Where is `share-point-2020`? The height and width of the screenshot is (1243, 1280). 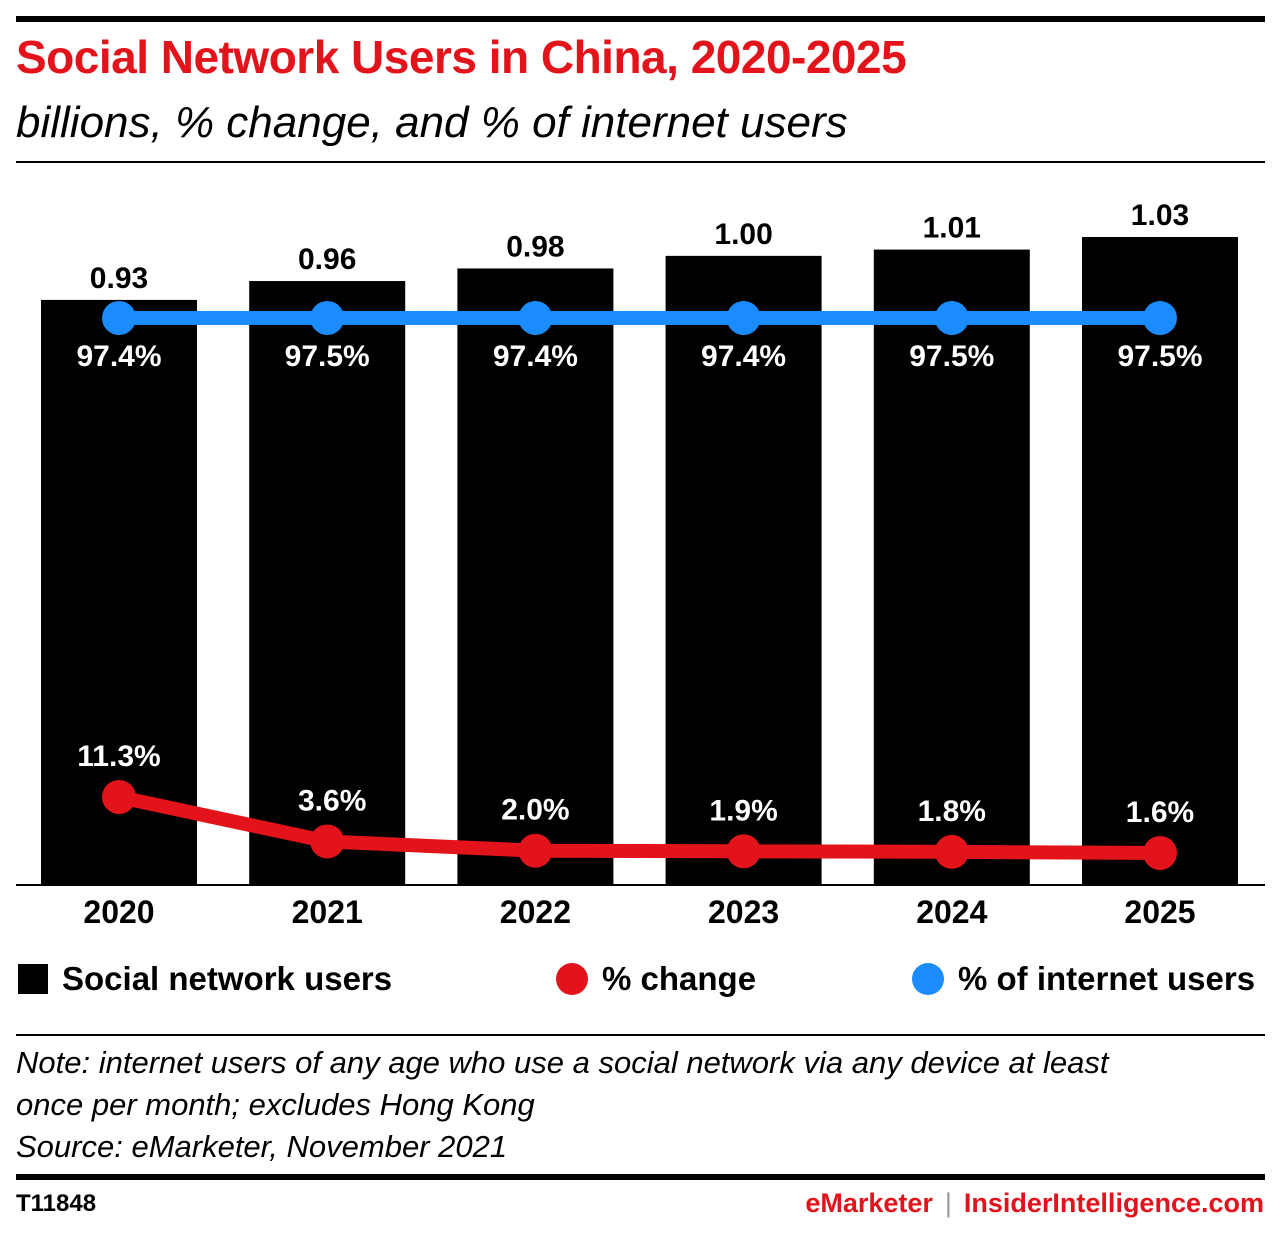 share-point-2020 is located at coordinates (119, 318).